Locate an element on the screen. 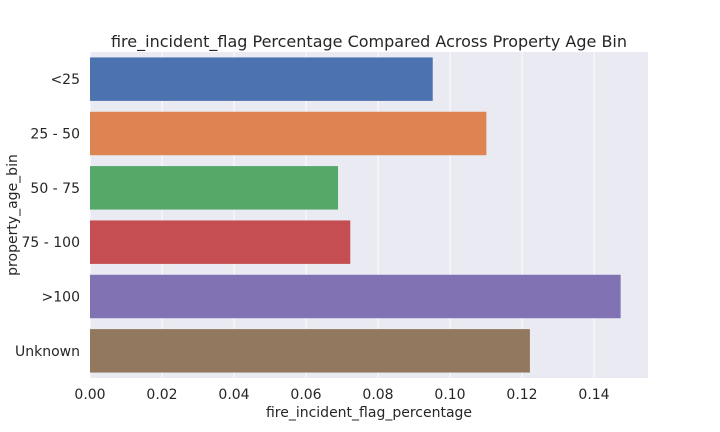  y-axis-ticks: <25 25 - 50 50 - 75 75 - 100 >100 Unknown is located at coordinates (47, 216).